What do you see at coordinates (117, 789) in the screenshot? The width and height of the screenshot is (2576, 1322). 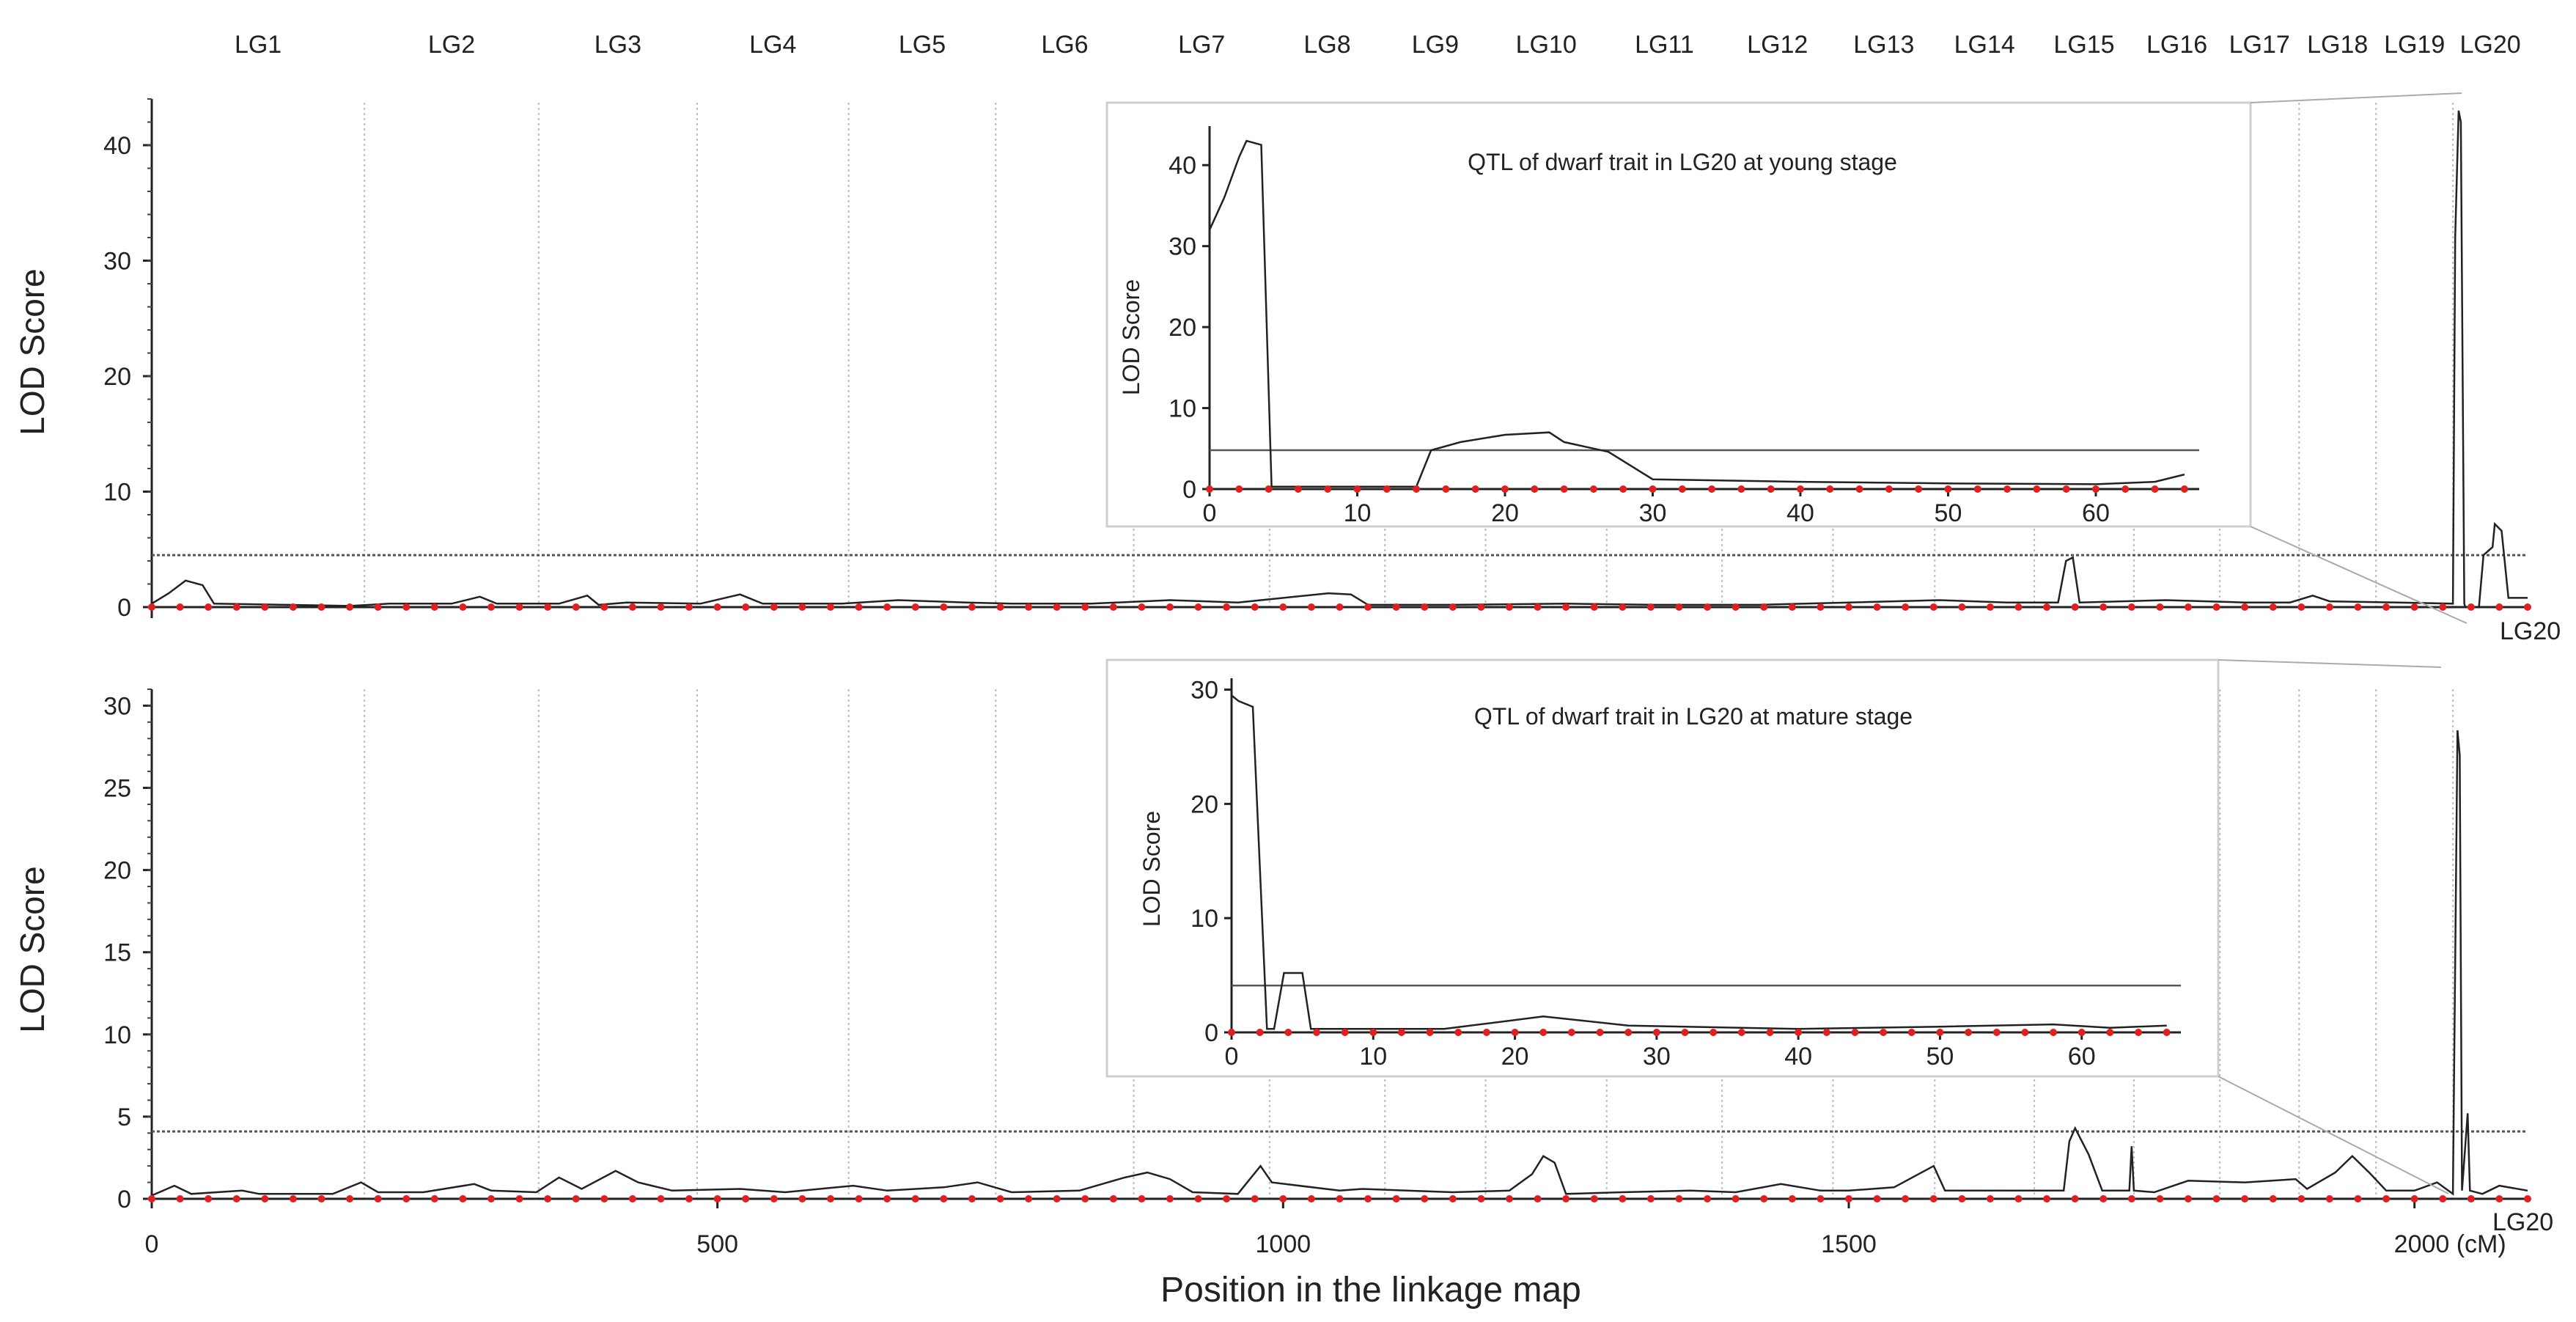 I see `y-tick-label: 25` at bounding box center [117, 789].